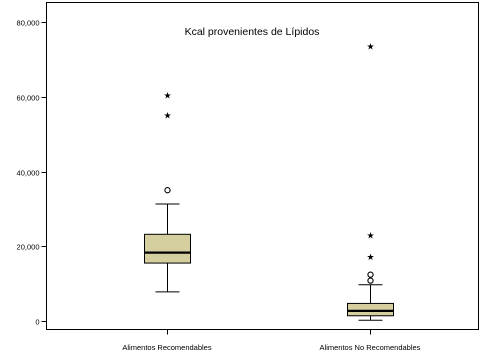 This screenshot has width=483, height=359. What do you see at coordinates (370, 347) in the screenshot?
I see `x-tick-label: Alimentos No Recomendables` at bounding box center [370, 347].